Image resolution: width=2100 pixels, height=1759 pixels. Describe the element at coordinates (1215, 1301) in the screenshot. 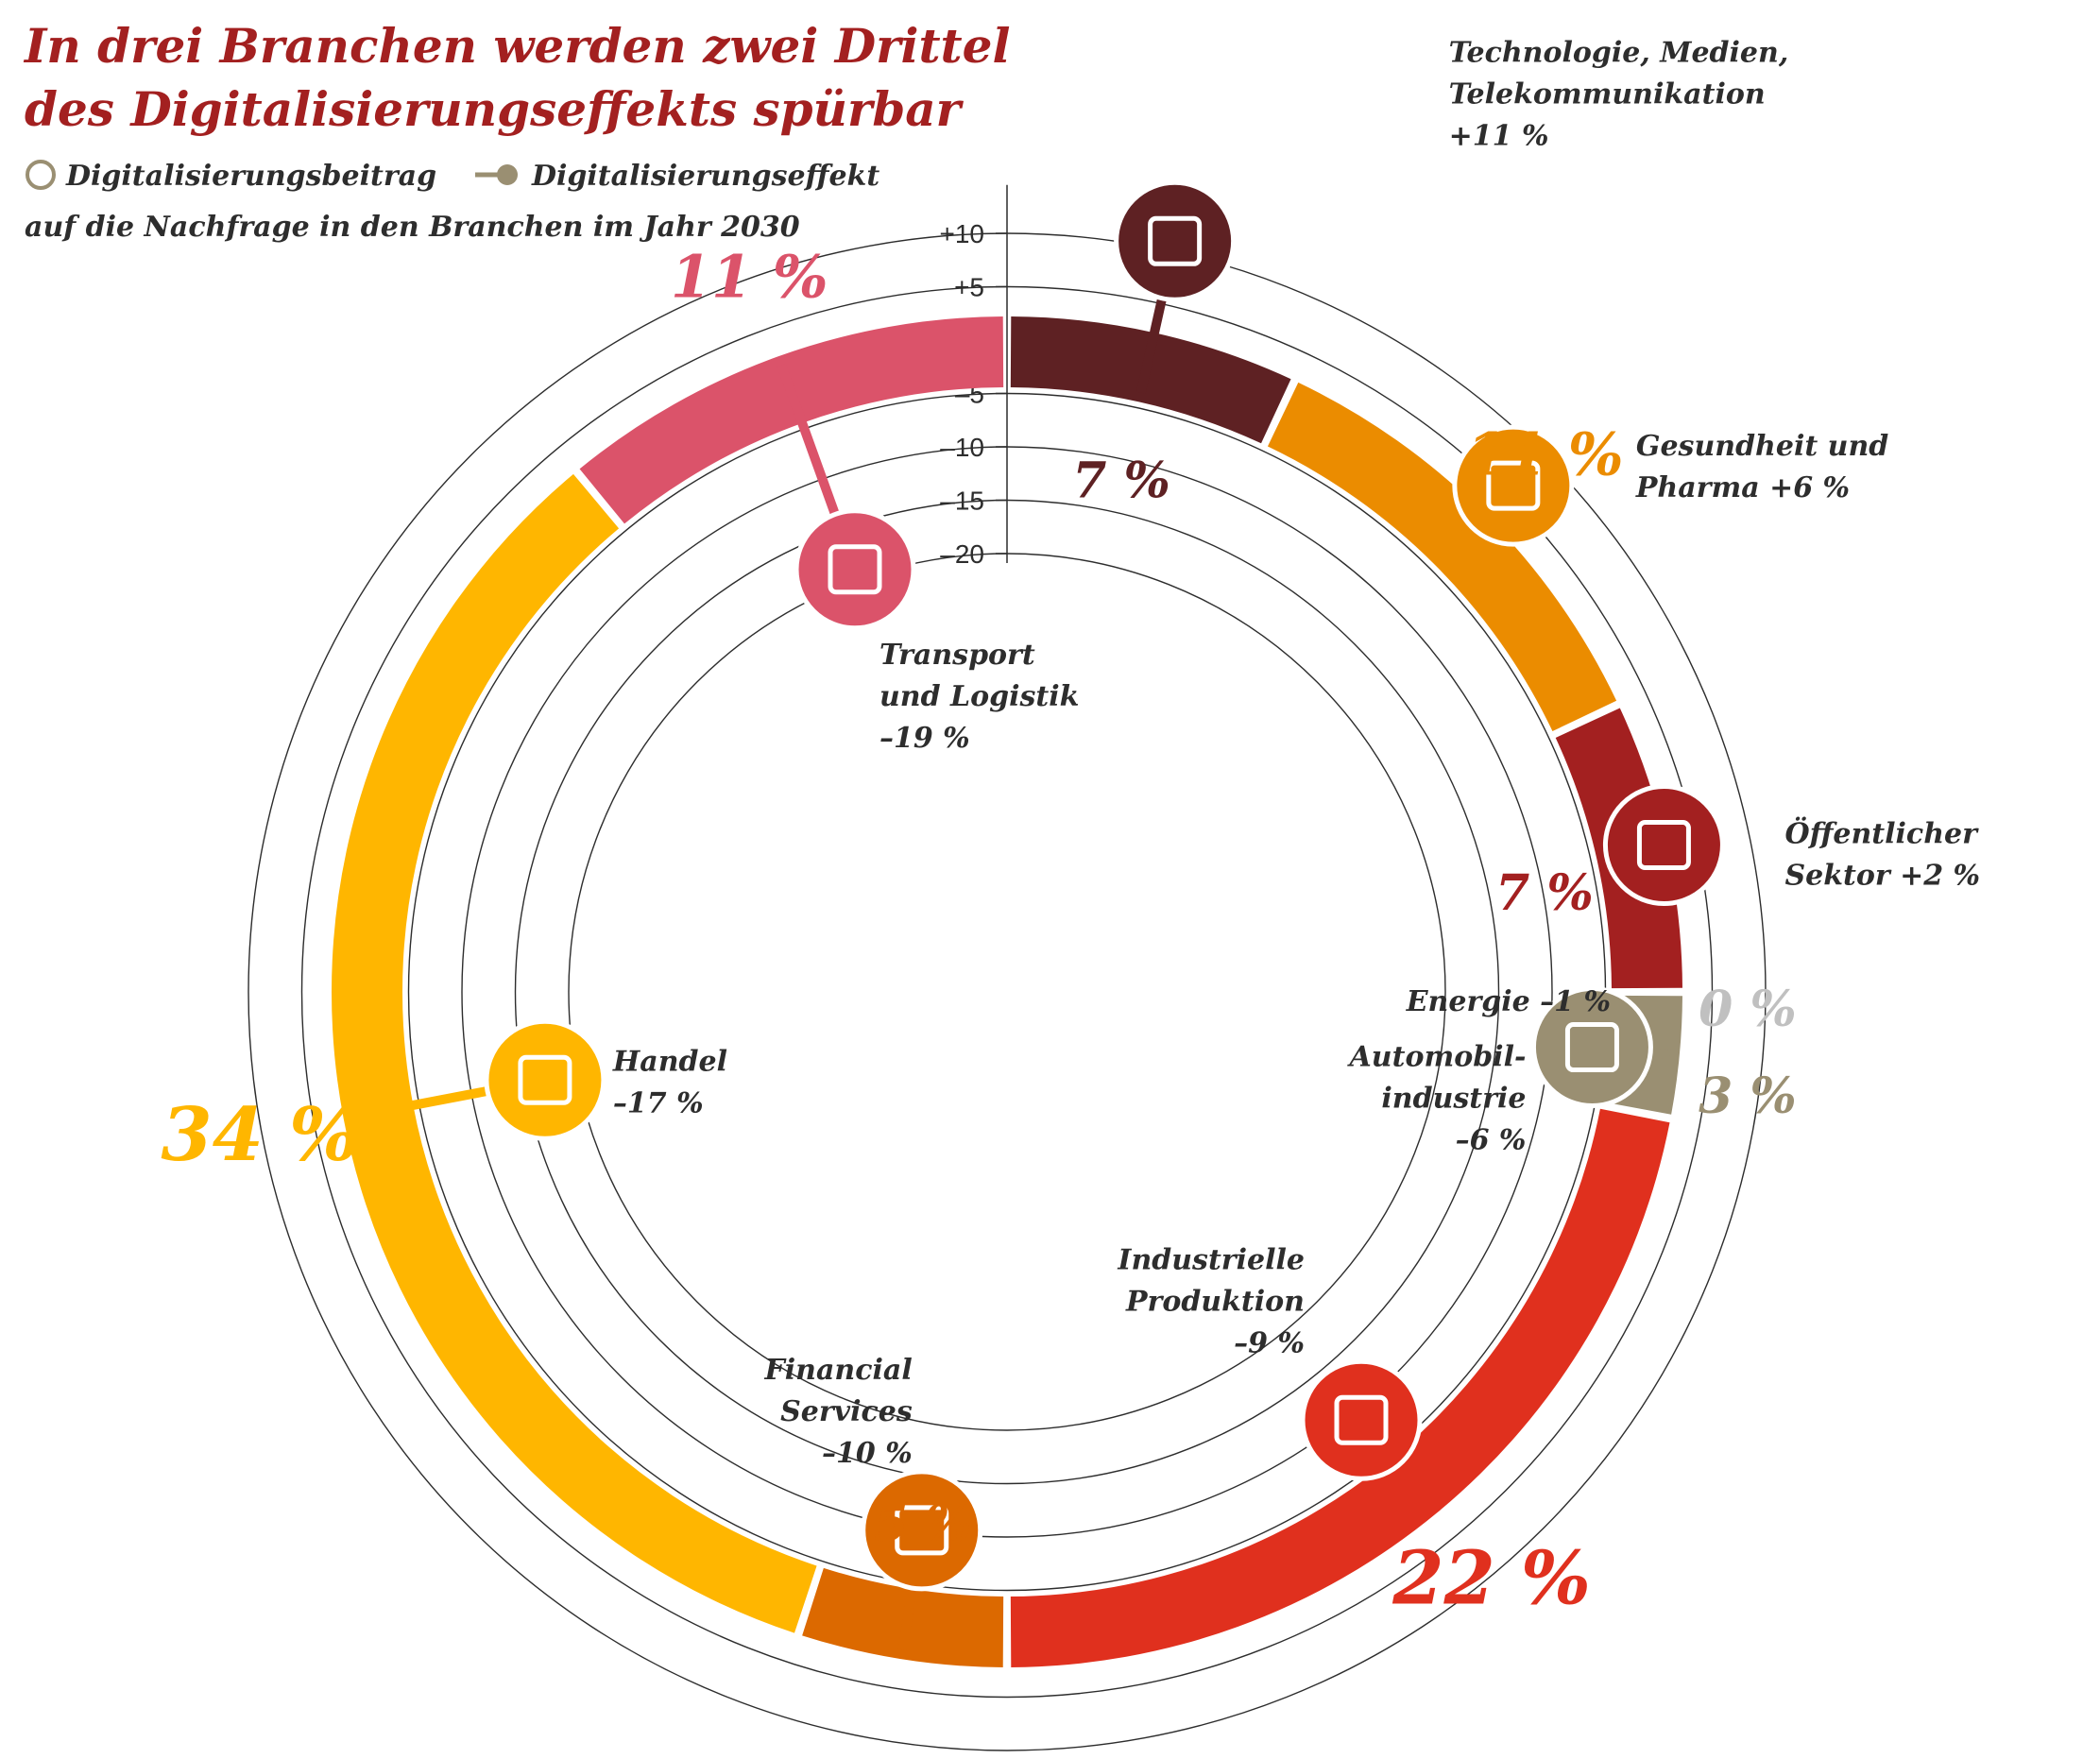

I see `sector-name-industry: Produktion` at that location.